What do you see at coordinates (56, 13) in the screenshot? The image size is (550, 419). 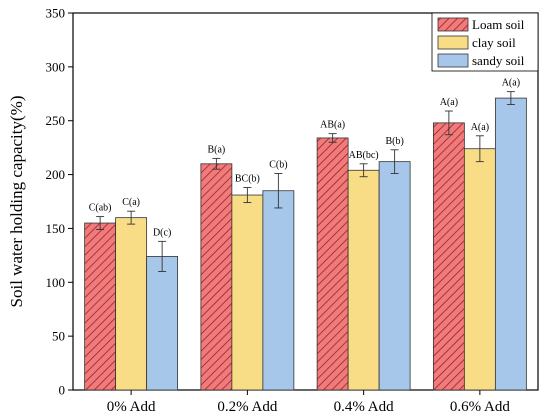 I see `y-tick-label: 350` at bounding box center [56, 13].